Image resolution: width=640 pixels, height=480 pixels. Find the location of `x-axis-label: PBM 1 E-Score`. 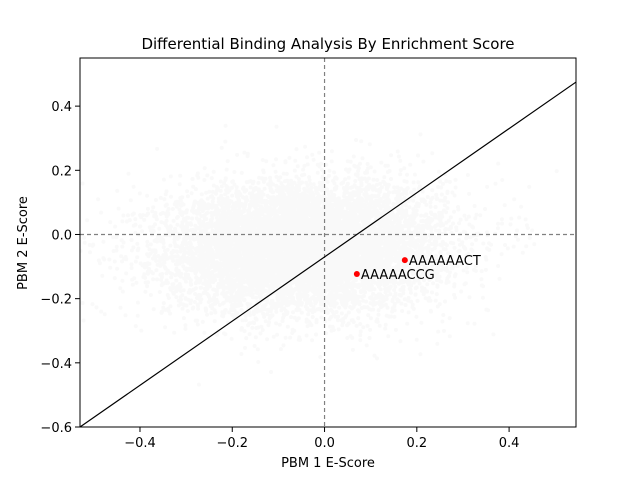

x-axis-label: PBM 1 E-Score is located at coordinates (328, 463).